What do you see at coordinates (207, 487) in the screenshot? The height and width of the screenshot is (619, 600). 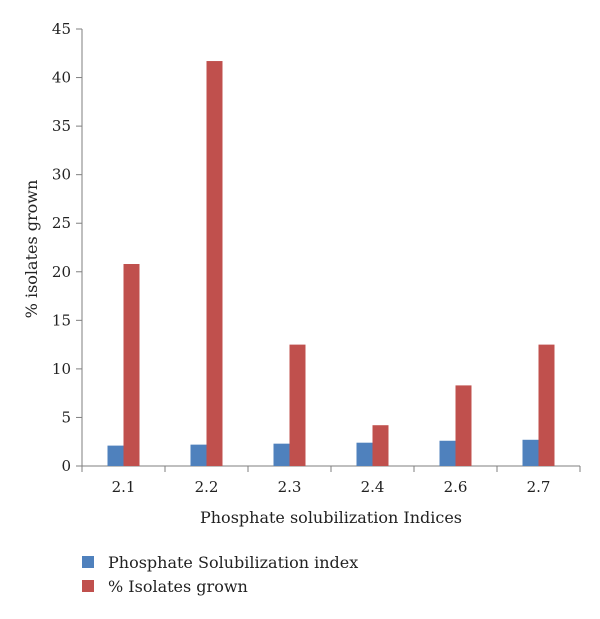 I see `x-tick-label: 2.2` at bounding box center [207, 487].